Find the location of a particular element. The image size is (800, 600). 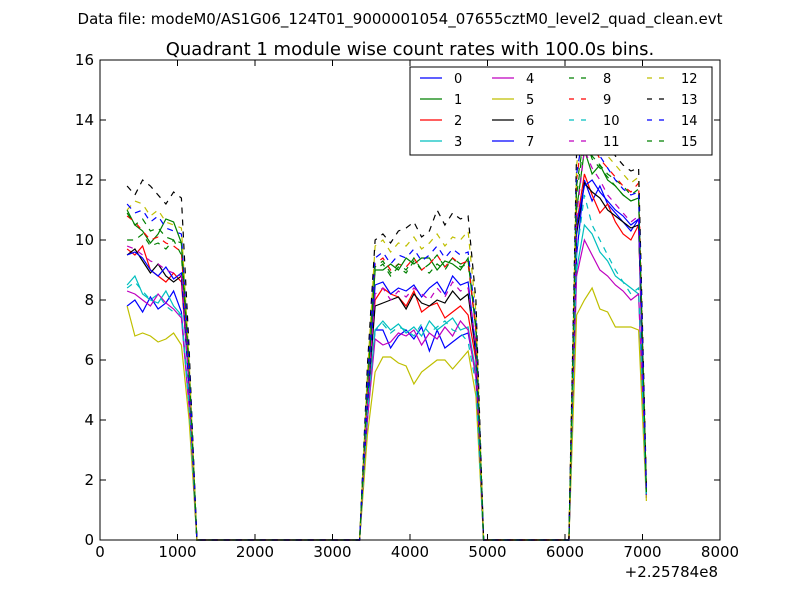

x-tick-label: 1000 is located at coordinates (177, 552).